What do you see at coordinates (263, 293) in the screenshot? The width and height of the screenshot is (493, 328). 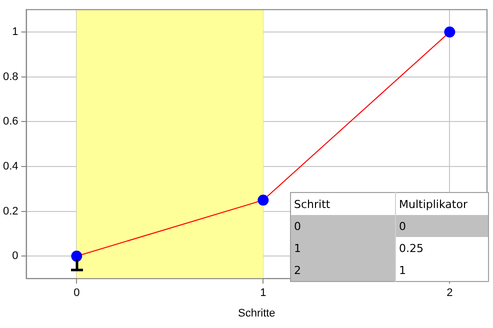 I see `x-tick-label: 1` at bounding box center [263, 293].